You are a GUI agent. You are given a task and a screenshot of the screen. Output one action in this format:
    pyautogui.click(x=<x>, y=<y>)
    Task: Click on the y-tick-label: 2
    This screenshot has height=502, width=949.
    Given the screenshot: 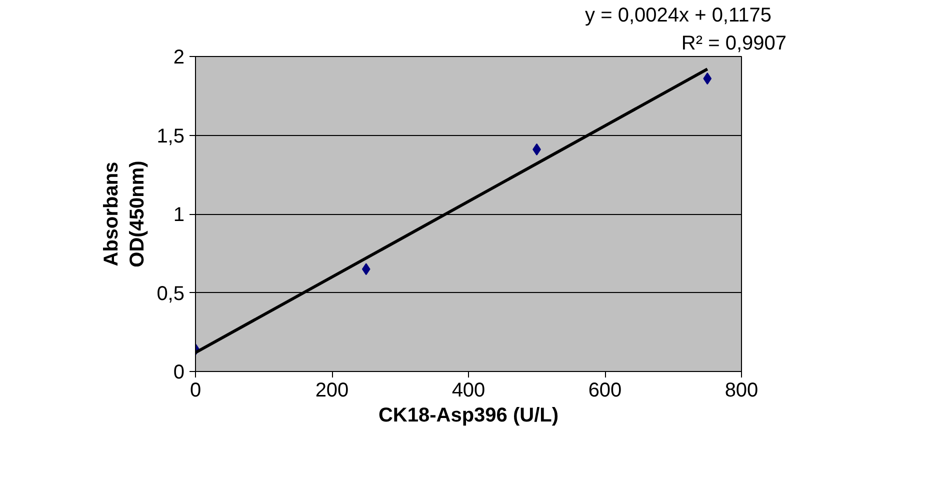 What is the action you would take?
    pyautogui.click(x=178, y=57)
    